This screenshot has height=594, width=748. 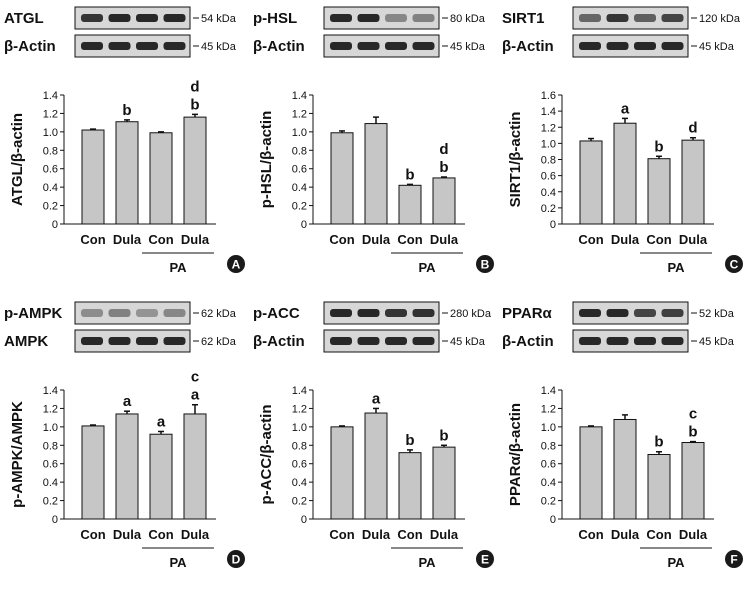 What do you see at coordinates (528, 46) in the screenshot?
I see `blot-label: β-Actin` at bounding box center [528, 46].